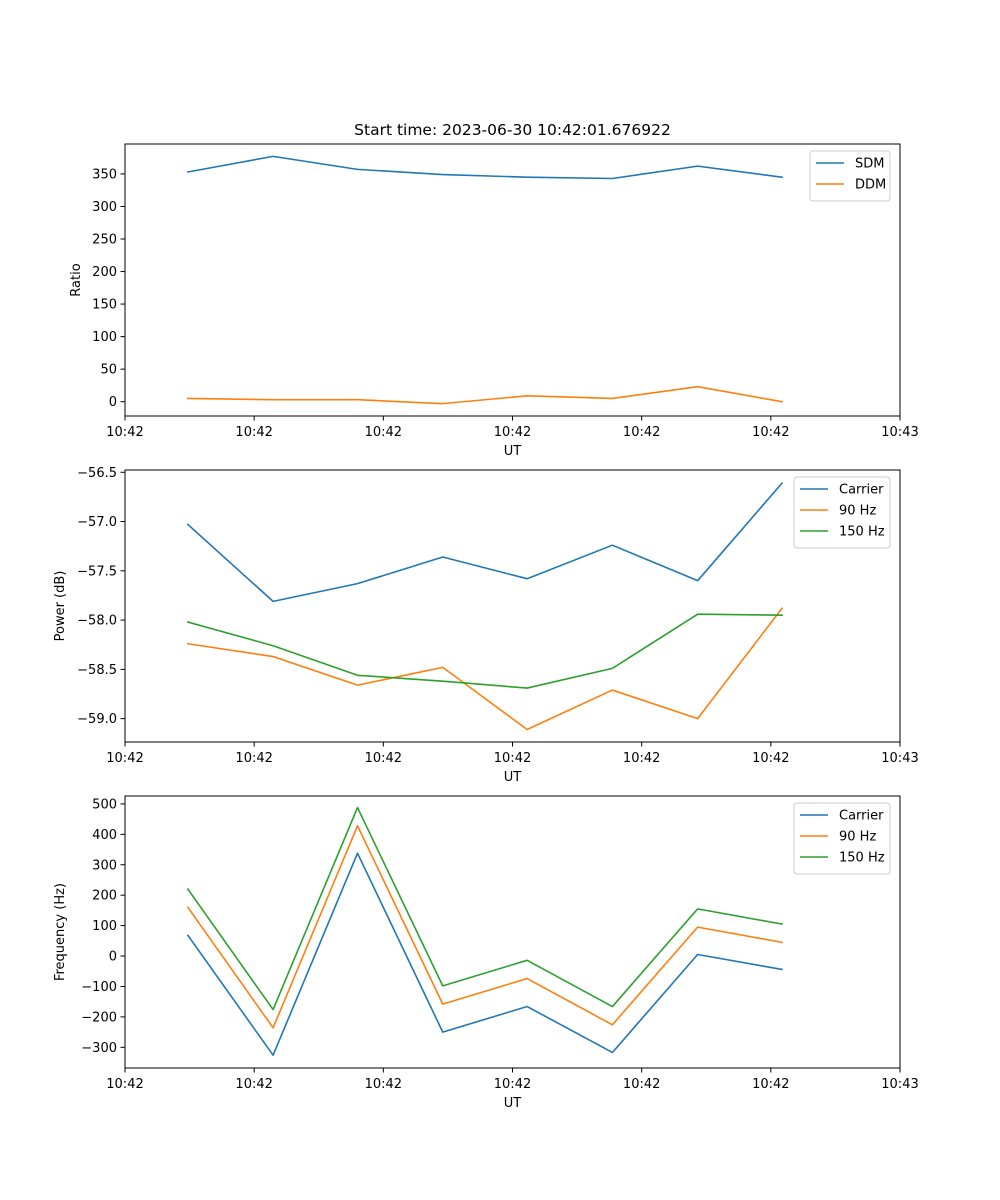 The width and height of the screenshot is (1000, 1200). I want to click on power-y-axis-label: Power (dB), so click(60, 606).